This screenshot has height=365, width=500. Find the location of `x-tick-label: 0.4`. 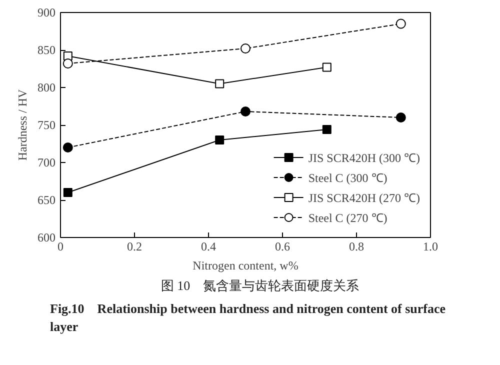

x-tick-label: 0.4 is located at coordinates (208, 247).